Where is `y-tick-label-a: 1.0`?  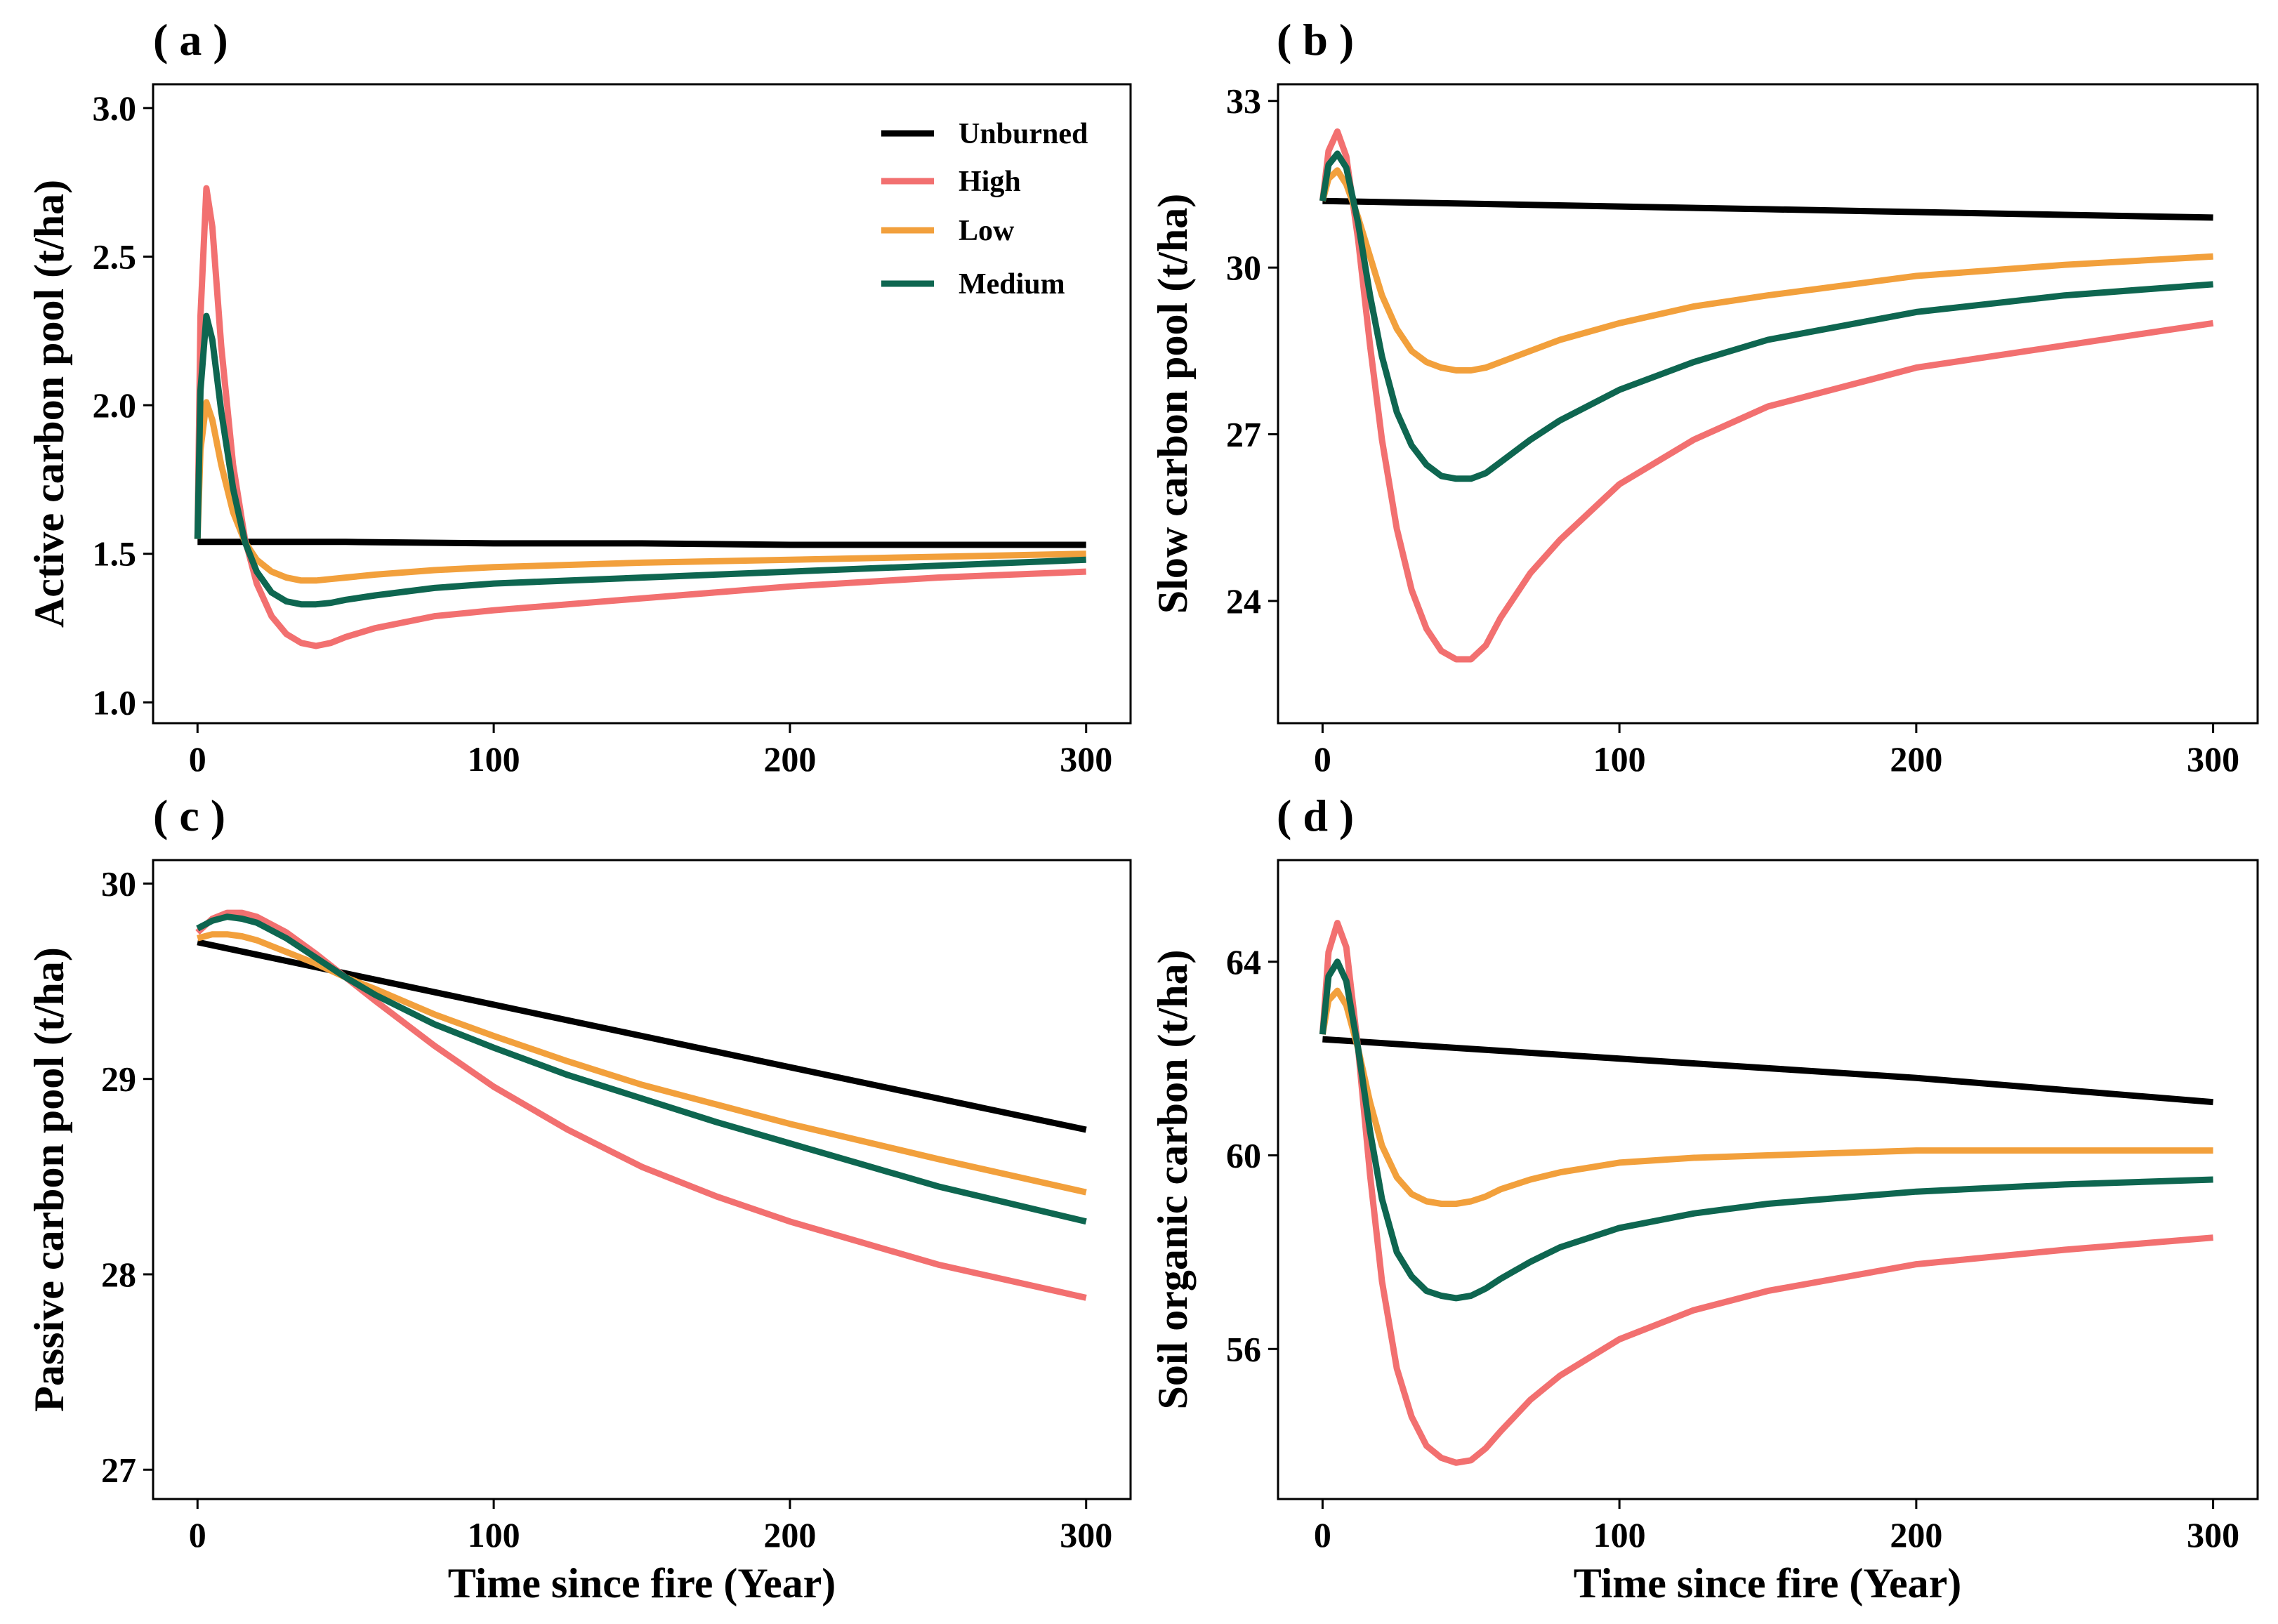 y-tick-label-a: 1.0 is located at coordinates (115, 702).